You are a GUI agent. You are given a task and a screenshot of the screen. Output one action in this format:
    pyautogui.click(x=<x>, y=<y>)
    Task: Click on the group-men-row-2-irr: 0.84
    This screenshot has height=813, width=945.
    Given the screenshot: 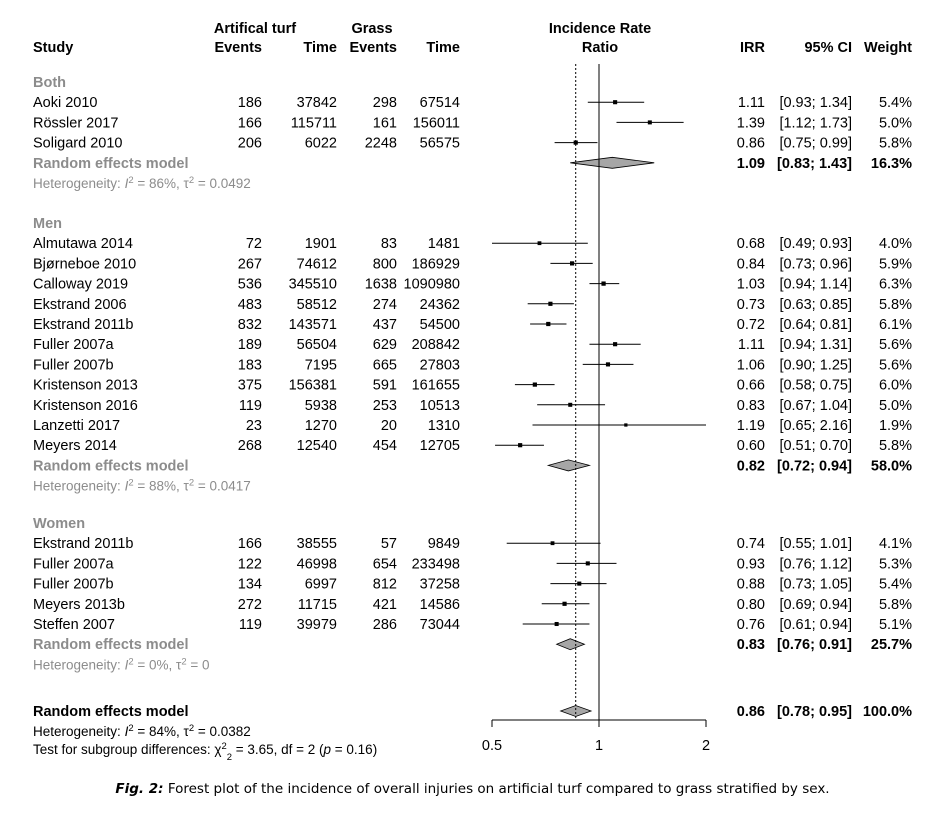 What is the action you would take?
    pyautogui.click(x=751, y=264)
    